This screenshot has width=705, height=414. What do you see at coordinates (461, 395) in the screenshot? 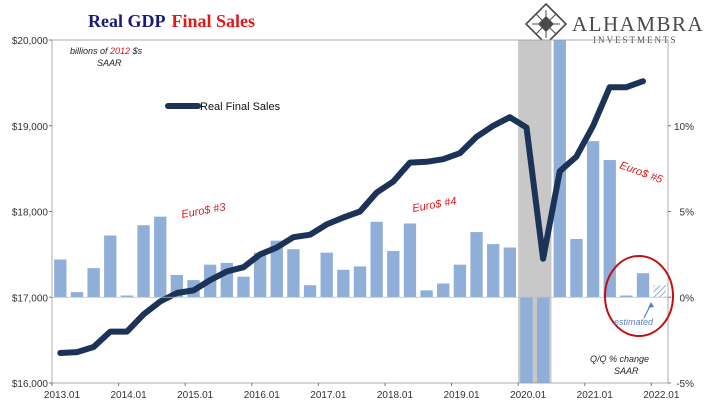
I see `x-tick-label: 2019.01` at bounding box center [461, 395].